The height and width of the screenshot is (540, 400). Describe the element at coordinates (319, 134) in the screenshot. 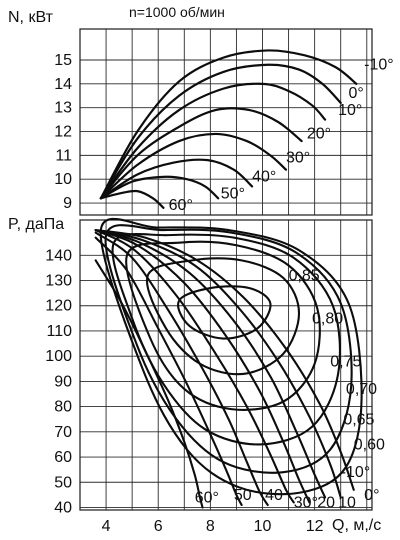

I see `power-curve-label: 20°` at that location.